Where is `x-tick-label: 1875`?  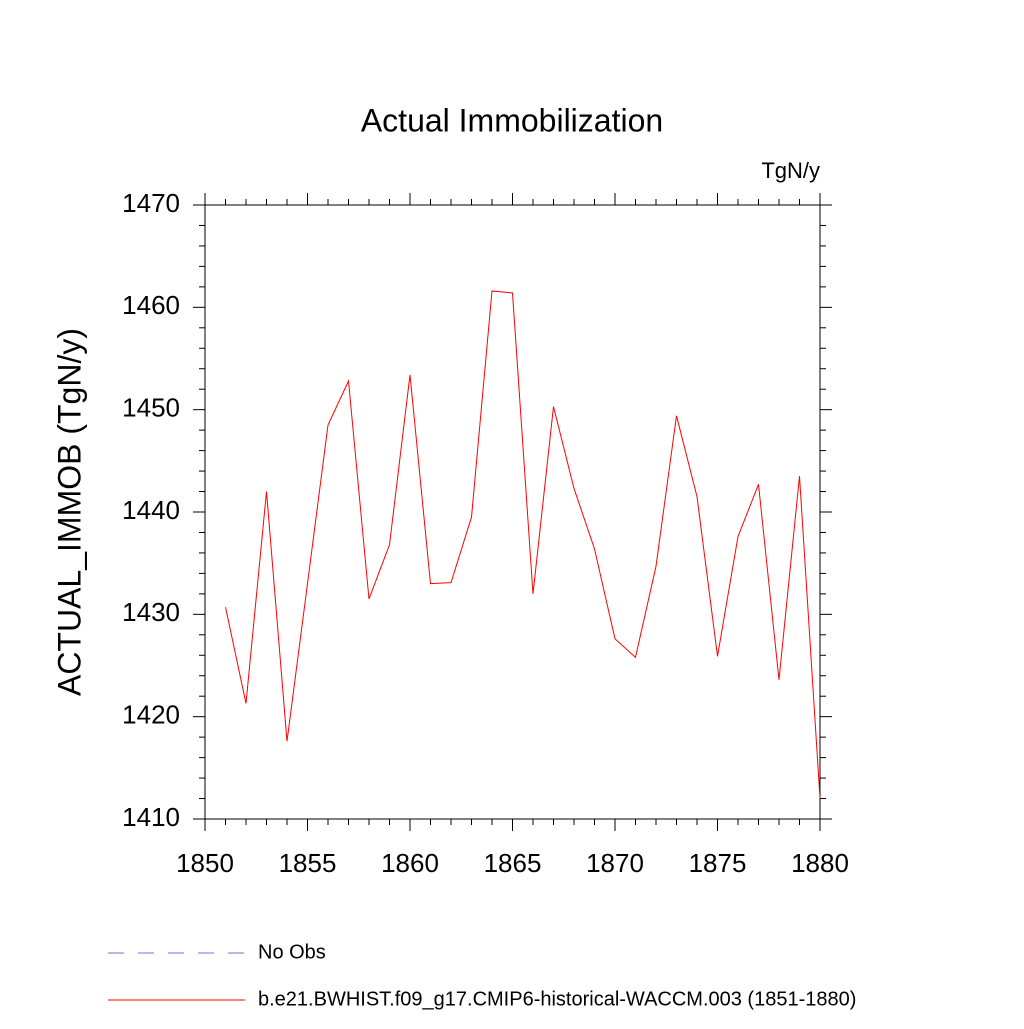 x-tick-label: 1875 is located at coordinates (718, 863).